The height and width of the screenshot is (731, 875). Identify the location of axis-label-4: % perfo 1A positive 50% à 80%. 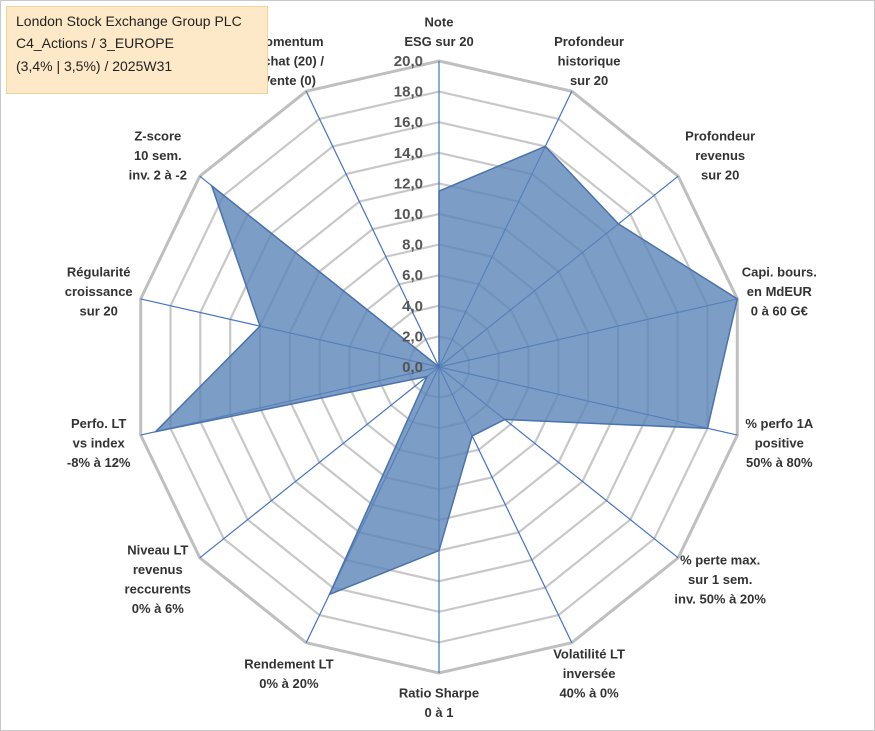
(779, 443).